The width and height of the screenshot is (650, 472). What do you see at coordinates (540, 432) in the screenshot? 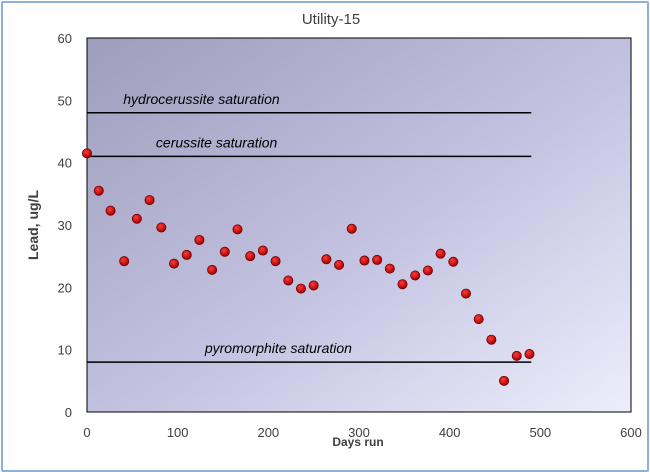
I see `x-tick-label: 500` at bounding box center [540, 432].